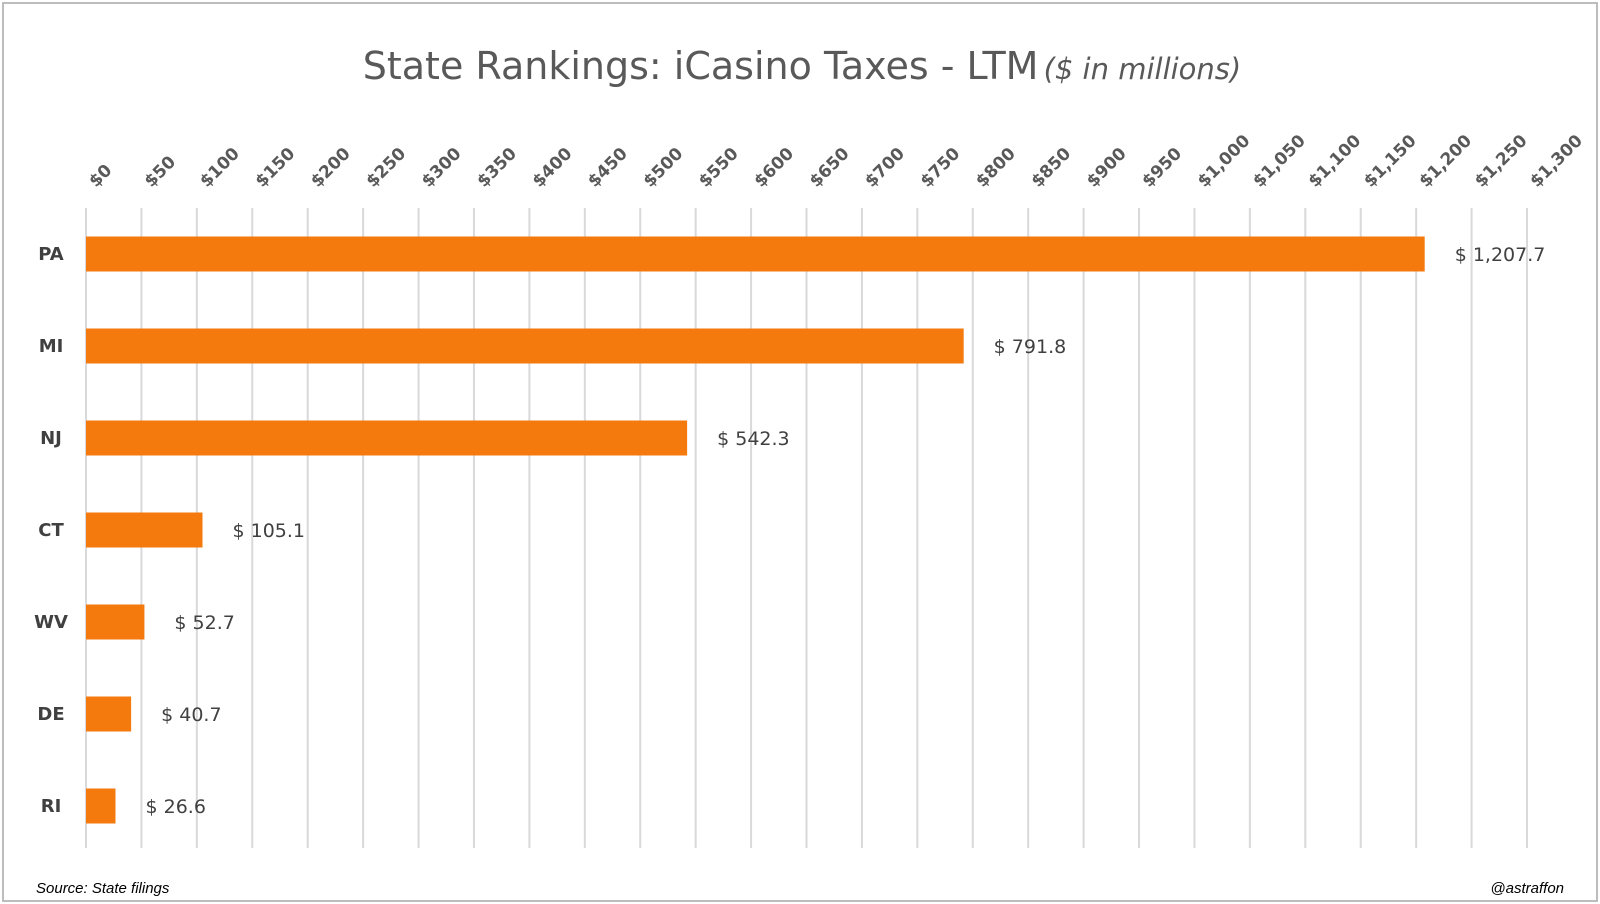 This screenshot has width=1600, height=904. Describe the element at coordinates (1279, 161) in the screenshot. I see `x-tick-label: $1,050` at that location.